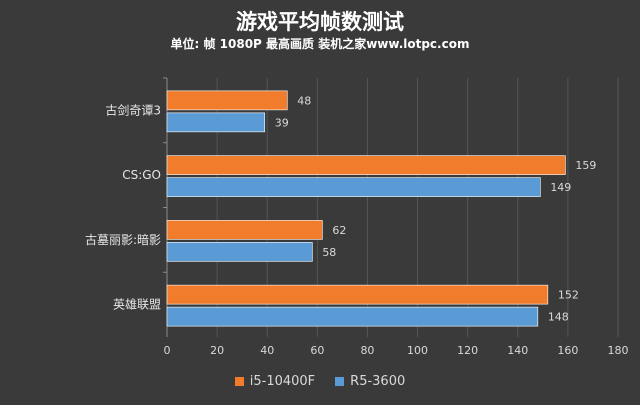 Image resolution: width=640 pixels, height=405 pixels. I want to click on legend-label-series-1: i5-10400F, so click(282, 381).